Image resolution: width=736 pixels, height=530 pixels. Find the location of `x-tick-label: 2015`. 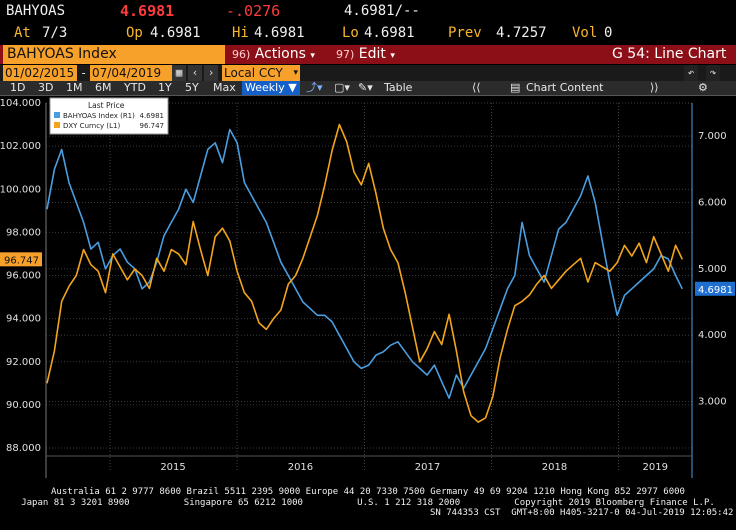

x-tick-label: 2015 is located at coordinates (172, 467).